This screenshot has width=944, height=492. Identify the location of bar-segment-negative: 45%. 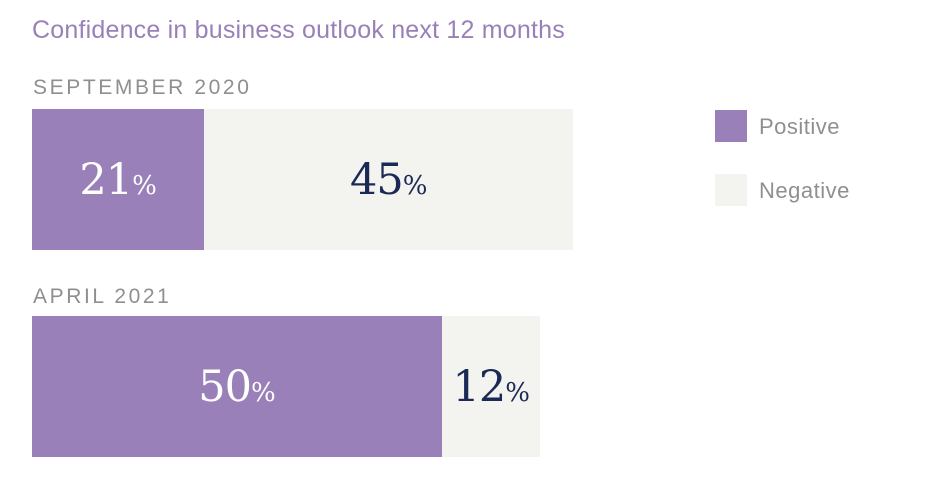
(389, 179).